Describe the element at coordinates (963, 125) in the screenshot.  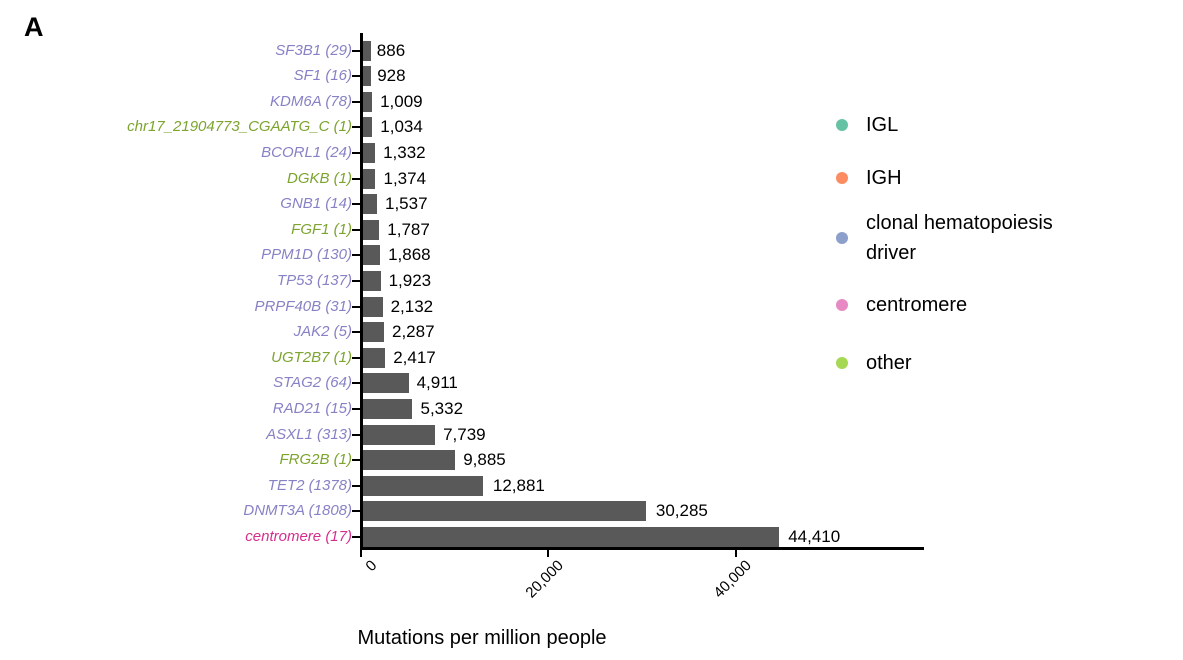
I see `legend-item: IGL` at that location.